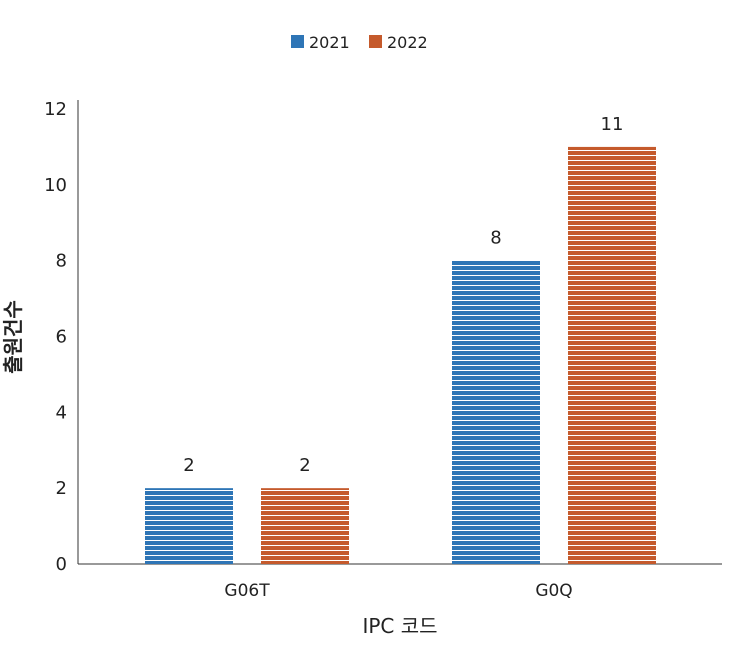  I want to click on y-tick-label: 2, so click(61, 488).